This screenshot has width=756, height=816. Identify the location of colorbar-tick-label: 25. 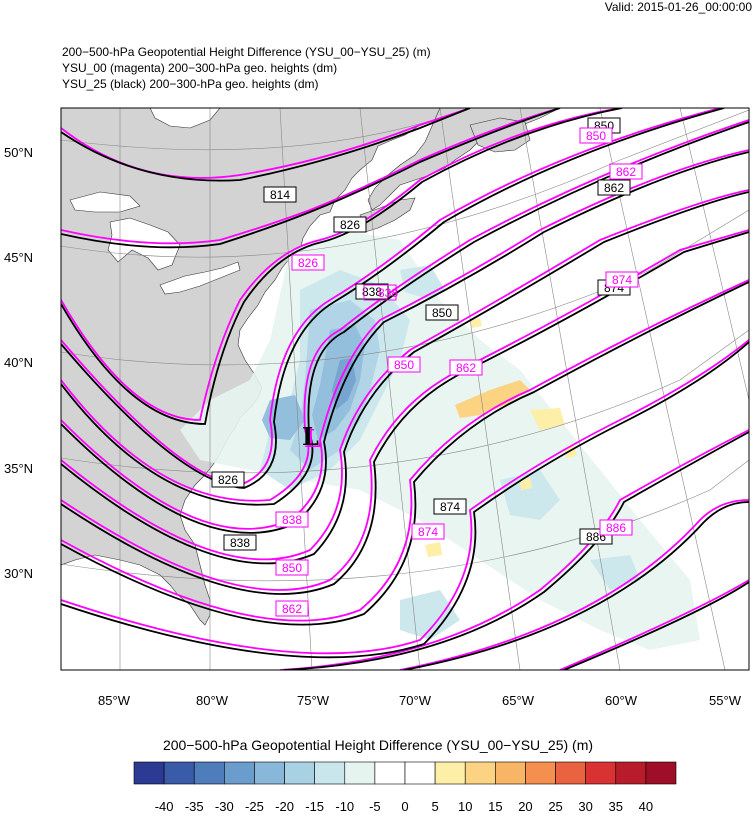
(555, 806).